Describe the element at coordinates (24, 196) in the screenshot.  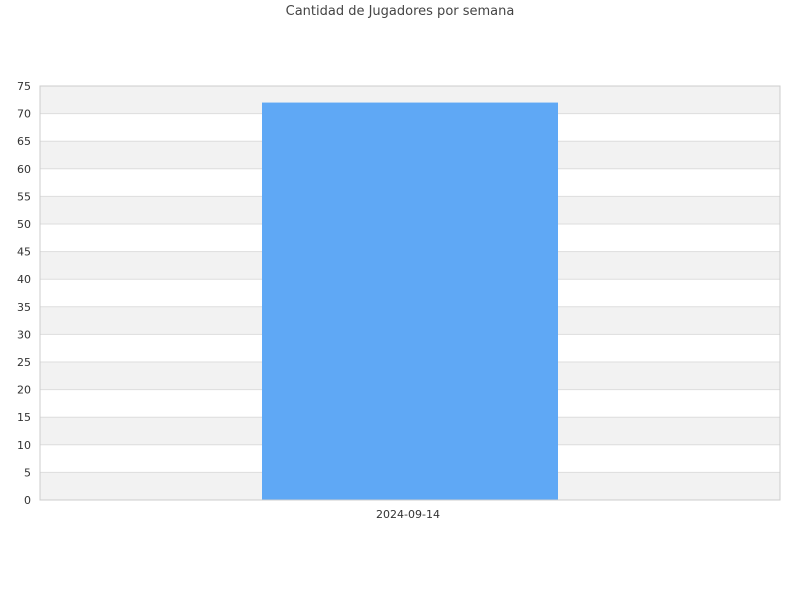
I see `y-tick-label: 55` at that location.